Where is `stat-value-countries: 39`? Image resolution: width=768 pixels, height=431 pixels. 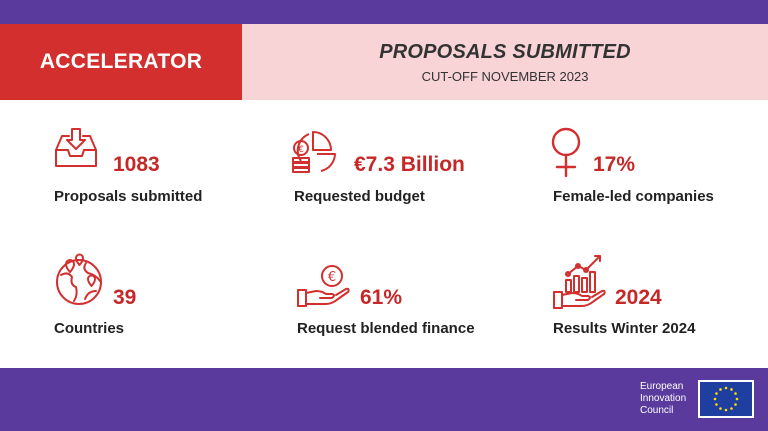
stat-value-countries: 39 is located at coordinates (125, 297).